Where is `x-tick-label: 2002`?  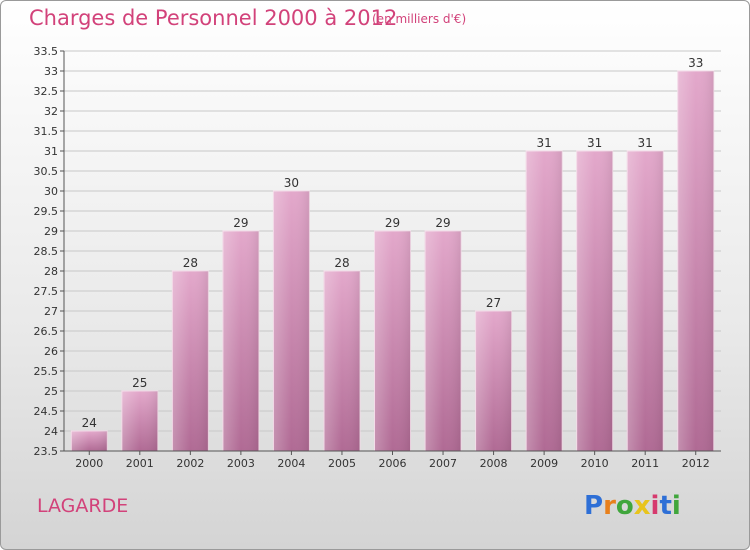 x-tick-label: 2002 is located at coordinates (190, 463).